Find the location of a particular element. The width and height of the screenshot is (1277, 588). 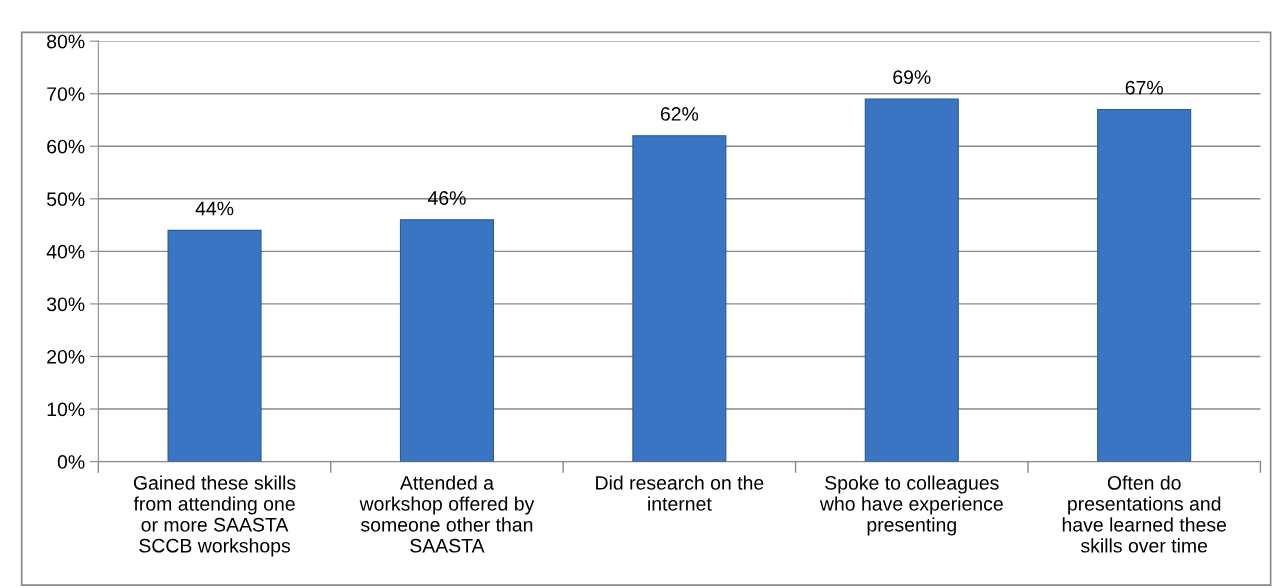

x-tick-label: Spoke to colleagues who have experience presenting is located at coordinates (911, 505).